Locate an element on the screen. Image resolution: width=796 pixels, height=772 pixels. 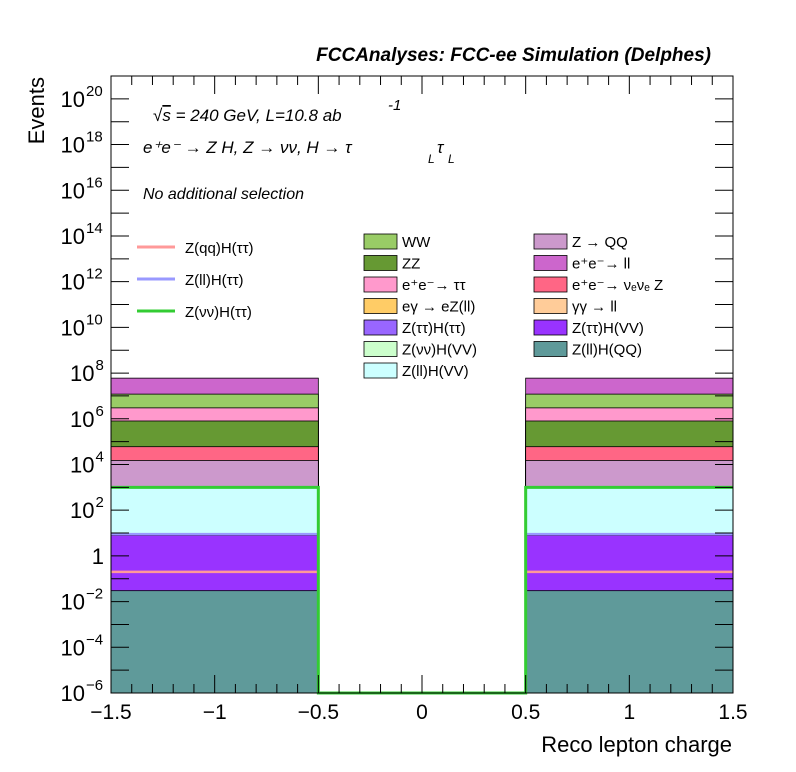
y-tick-label: 10 10 is located at coordinates (82, 325).